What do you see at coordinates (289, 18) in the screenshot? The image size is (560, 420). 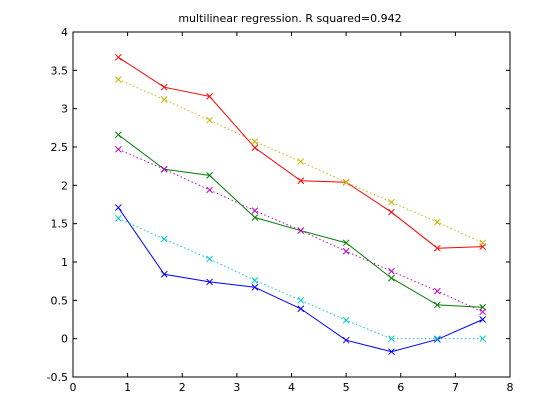 I see `chart-title: multilinear regression. R squared=0.942` at bounding box center [289, 18].